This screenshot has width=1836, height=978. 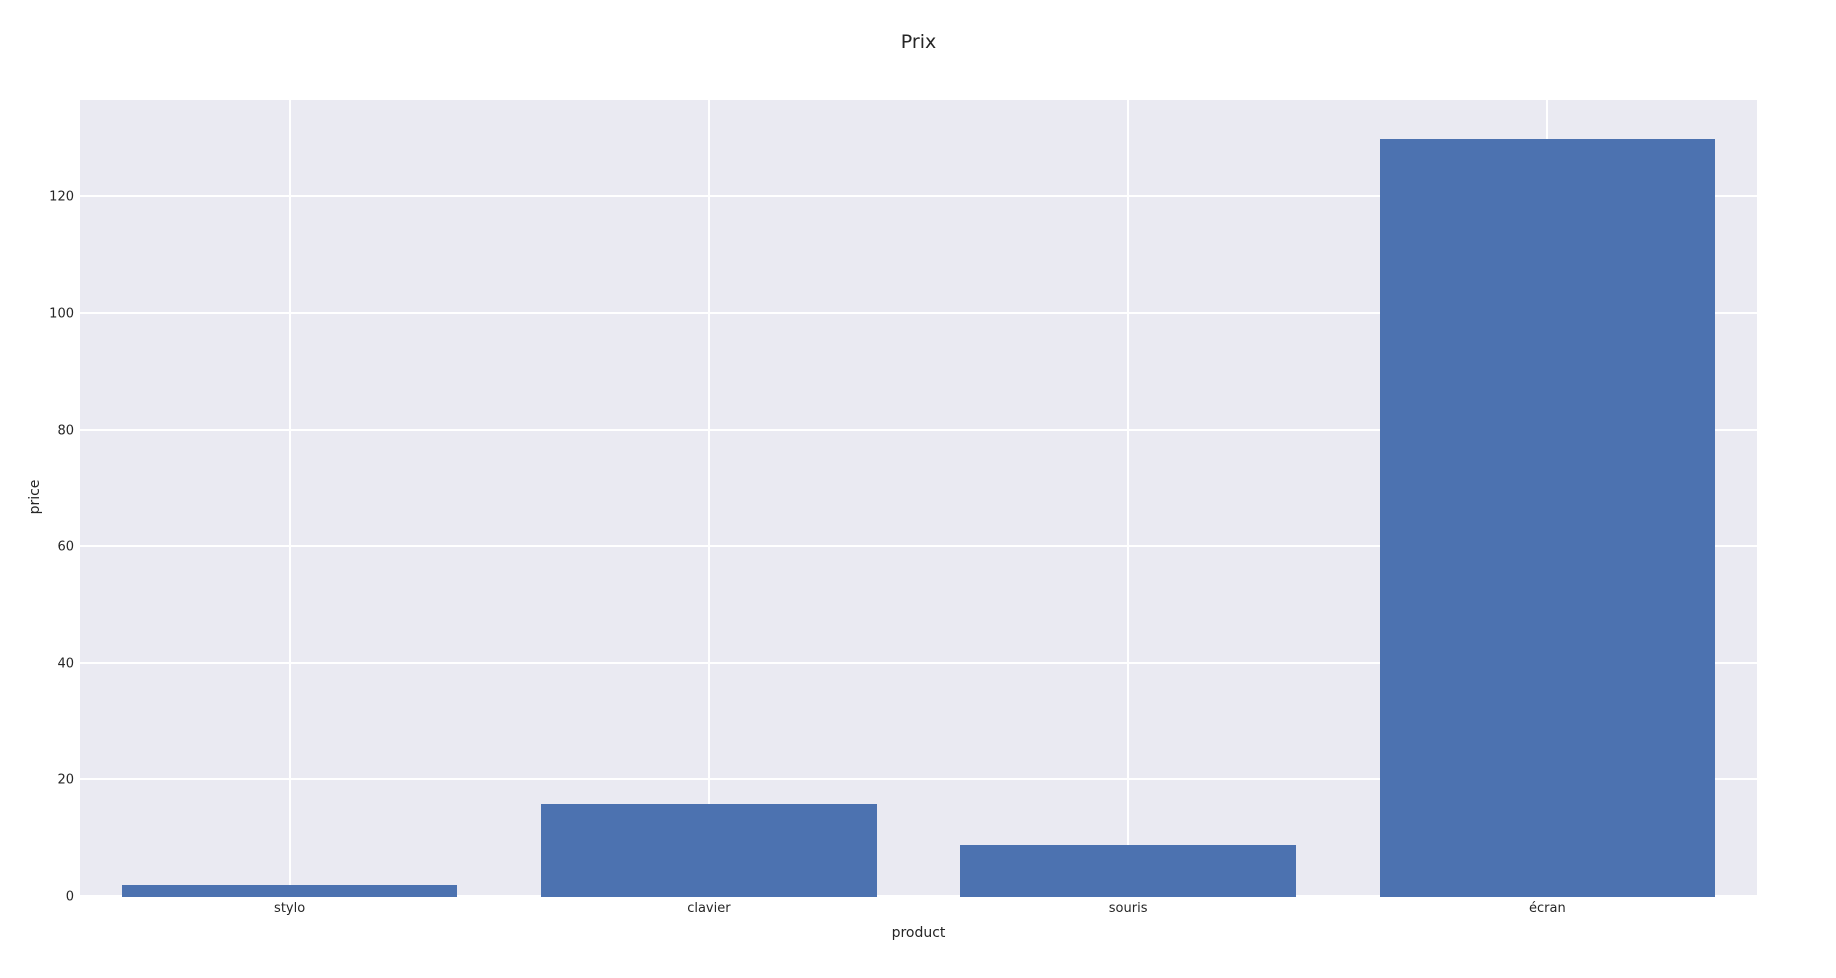 I want to click on bar-souris, so click(x=1128, y=870).